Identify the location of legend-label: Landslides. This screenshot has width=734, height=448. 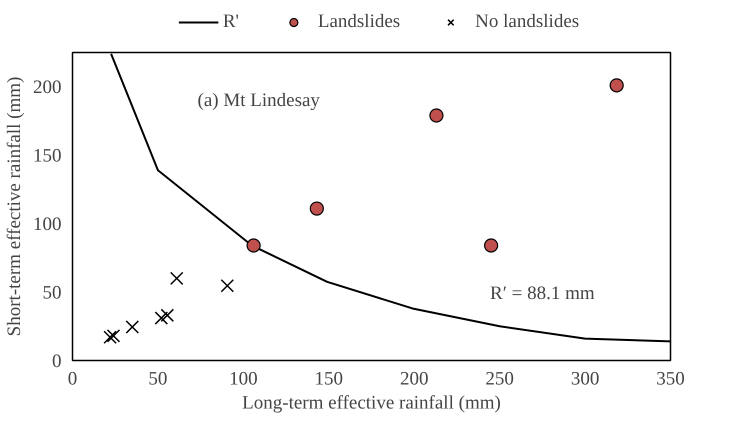
(359, 22).